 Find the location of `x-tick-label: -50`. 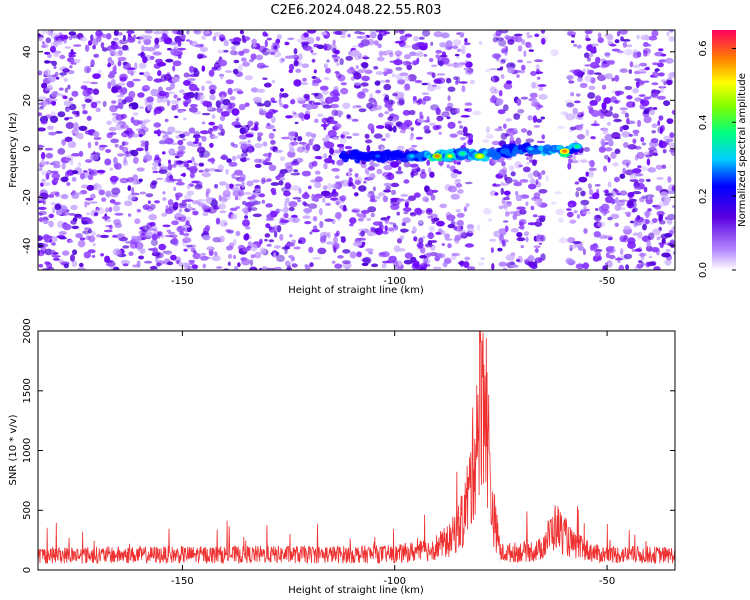

x-tick-label: -50 is located at coordinates (607, 281).